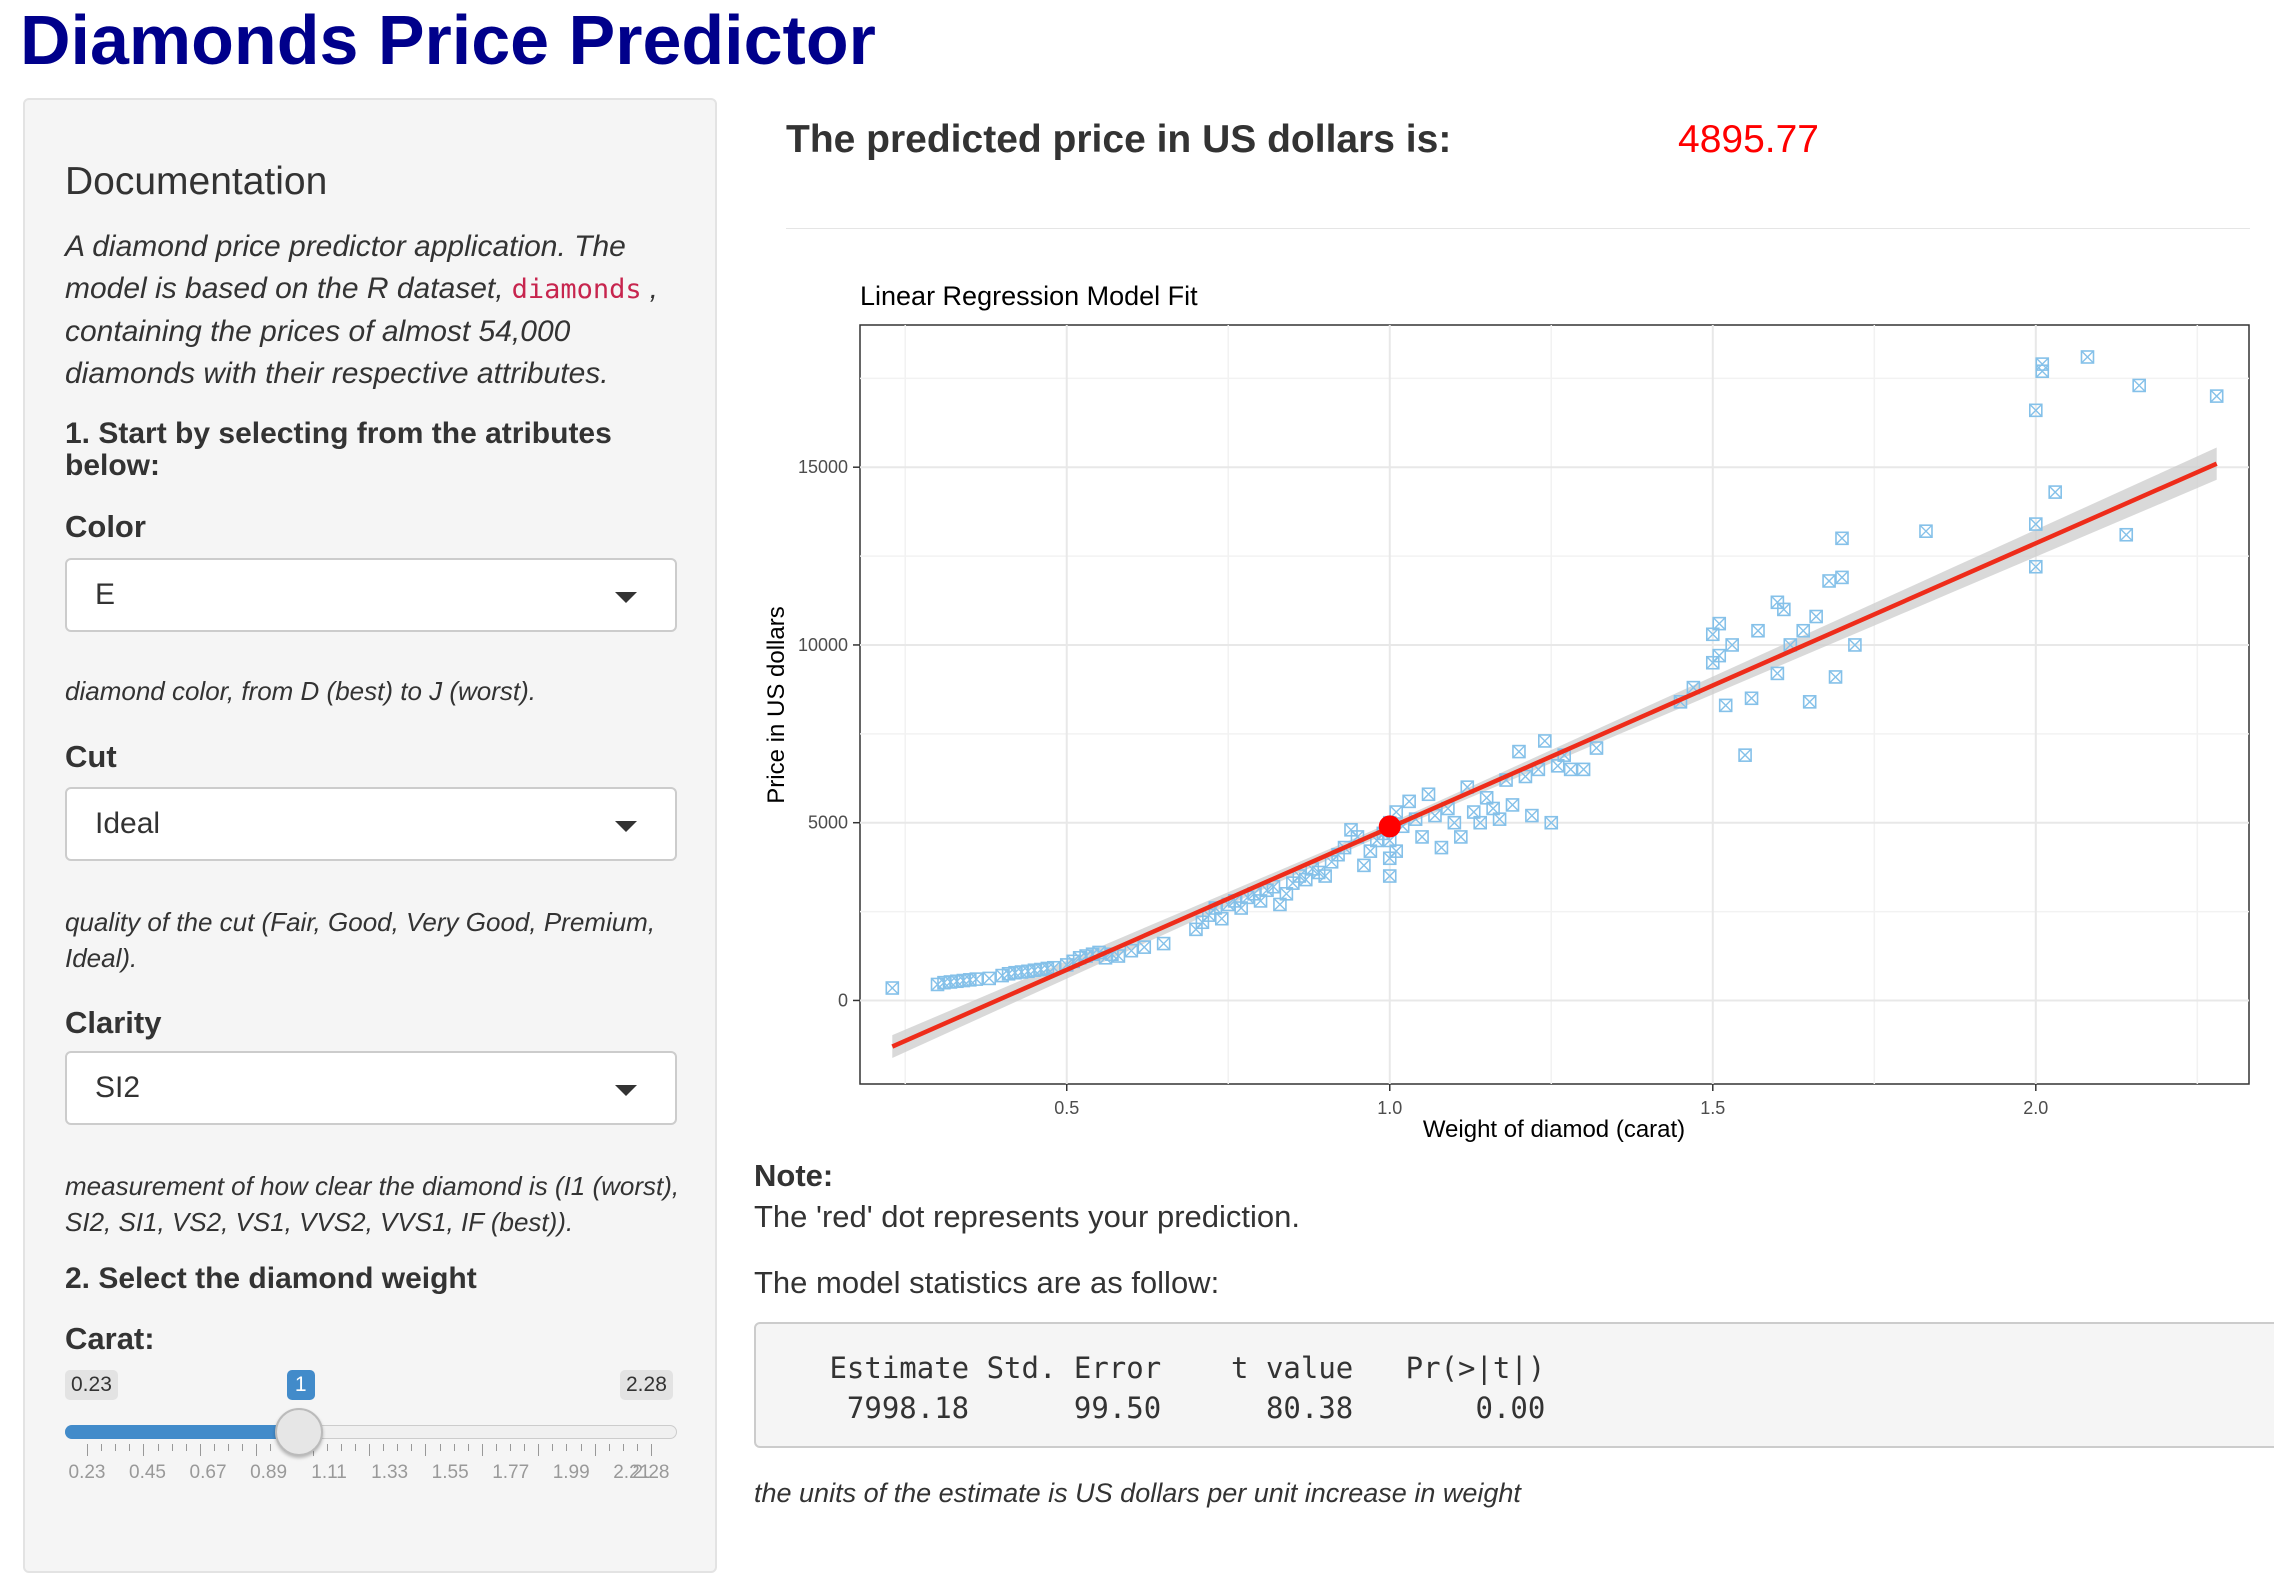  Describe the element at coordinates (1389, 826) in the screenshot. I see `prediction-dot` at that location.